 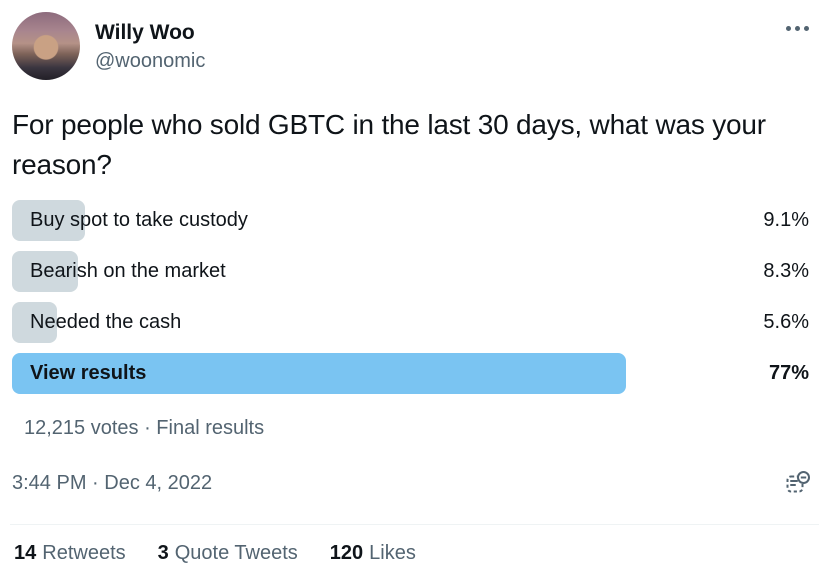 I want to click on poll-option-percent: 77%, so click(x=788, y=373).